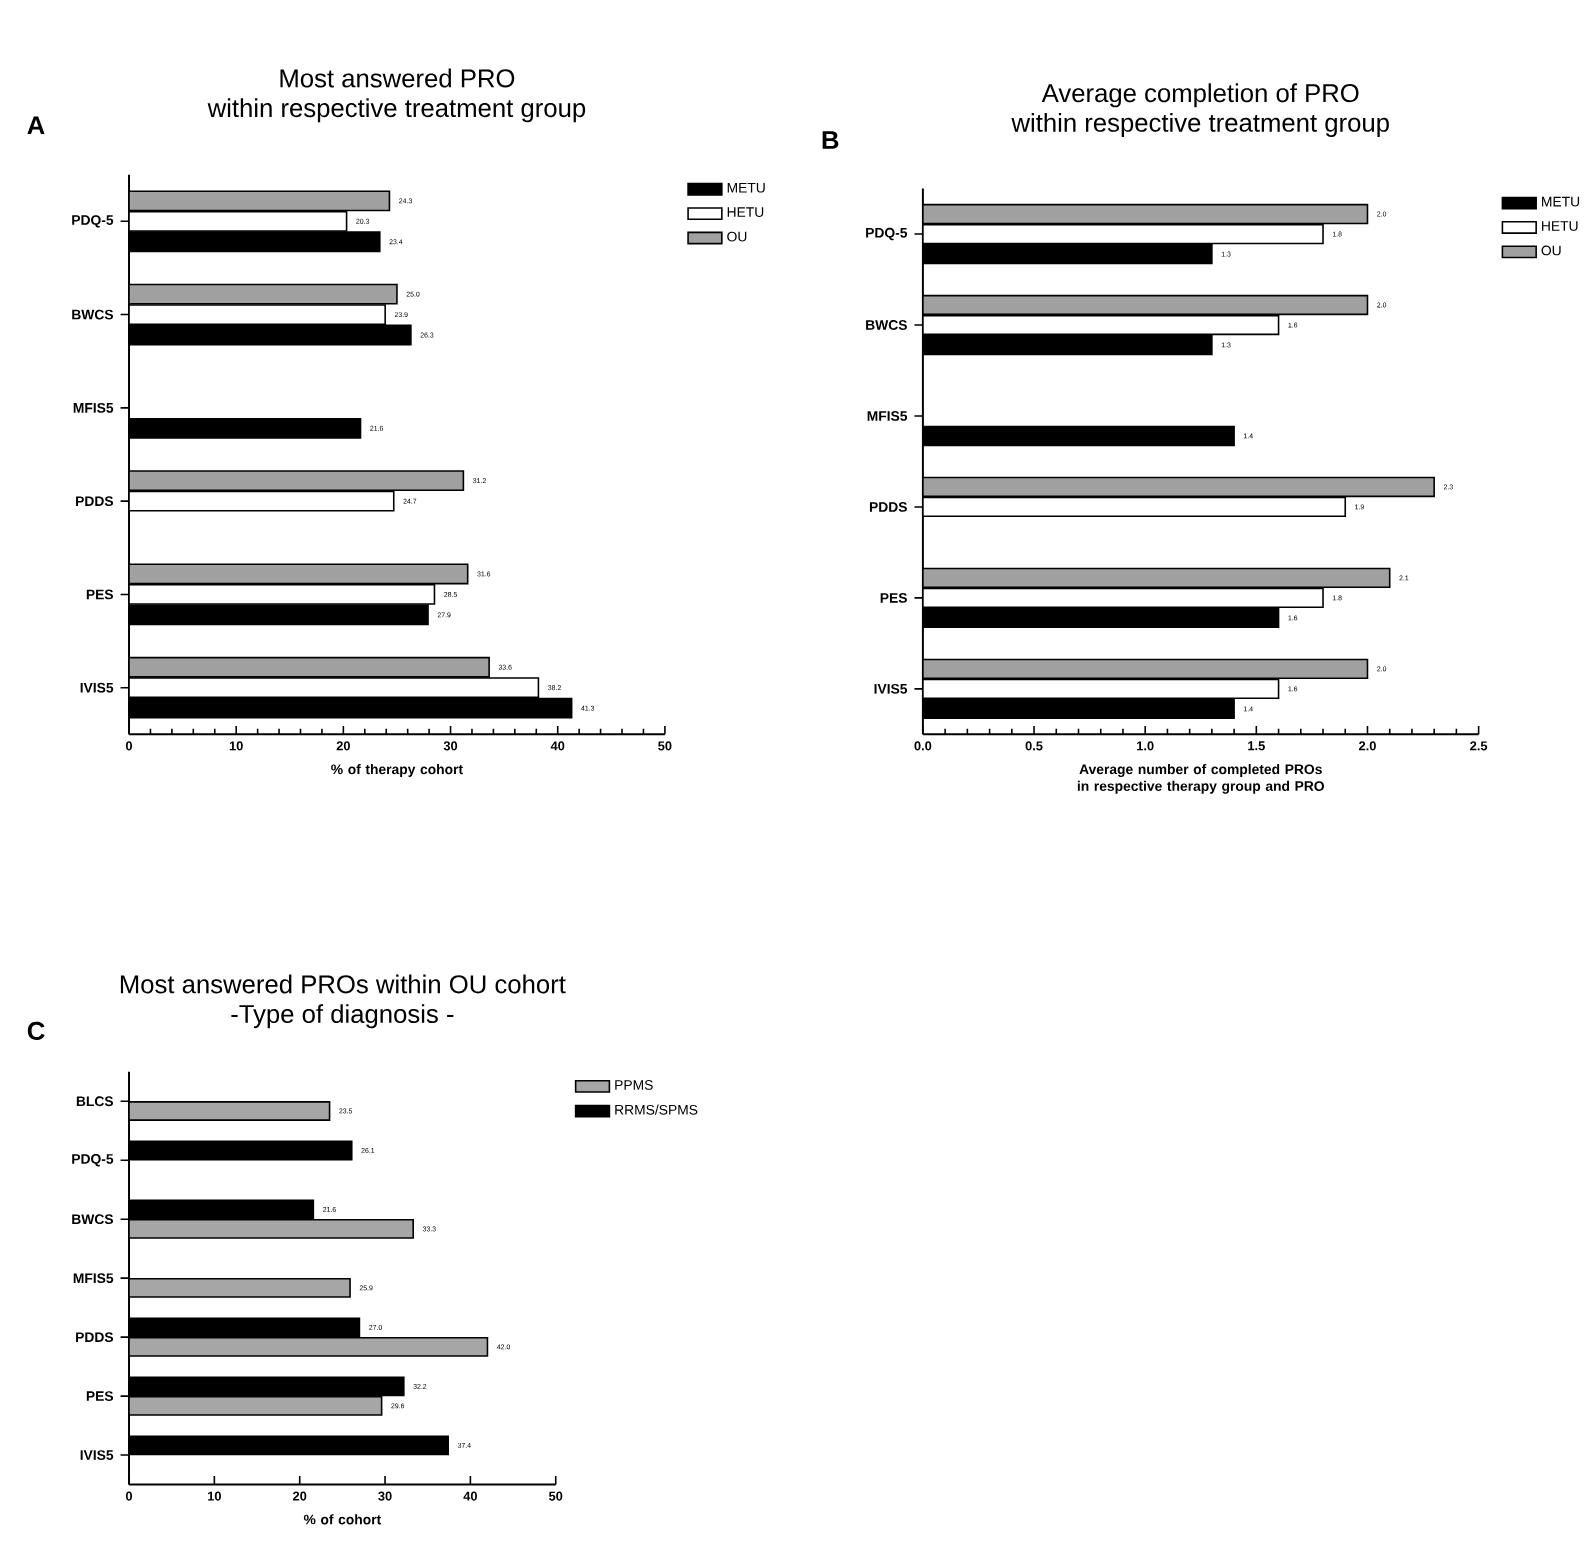 This screenshot has height=1564, width=1590. What do you see at coordinates (830, 140) in the screenshot?
I see `text: B` at bounding box center [830, 140].